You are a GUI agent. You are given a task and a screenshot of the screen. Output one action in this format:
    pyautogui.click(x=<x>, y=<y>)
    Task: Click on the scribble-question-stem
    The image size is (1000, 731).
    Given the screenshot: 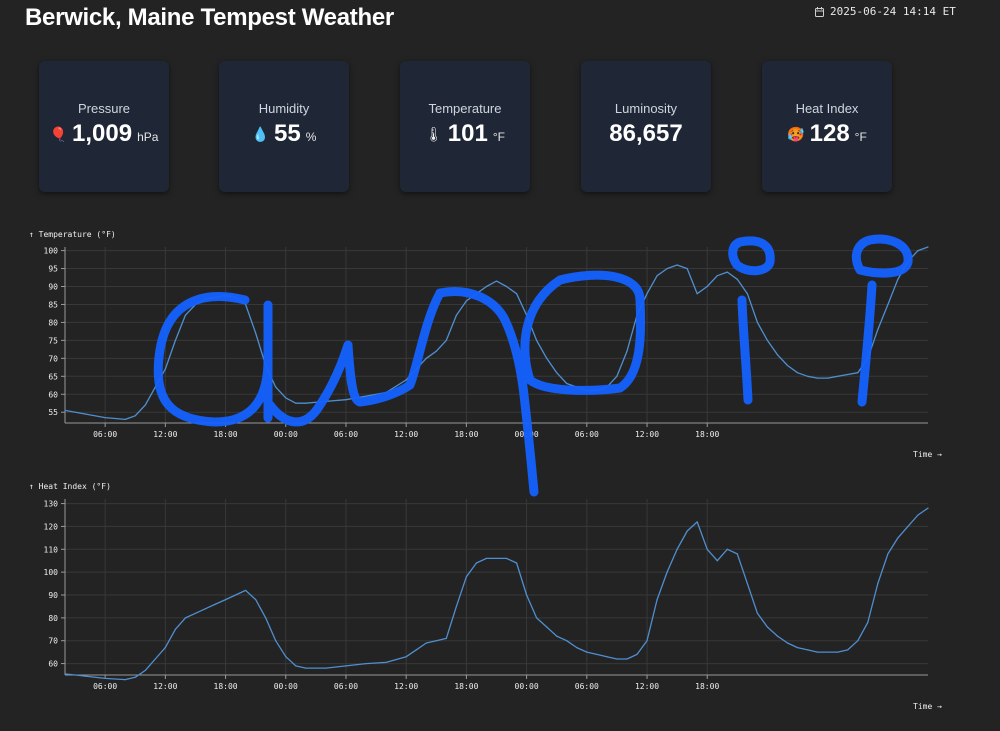 What is the action you would take?
    pyautogui.click(x=867, y=343)
    